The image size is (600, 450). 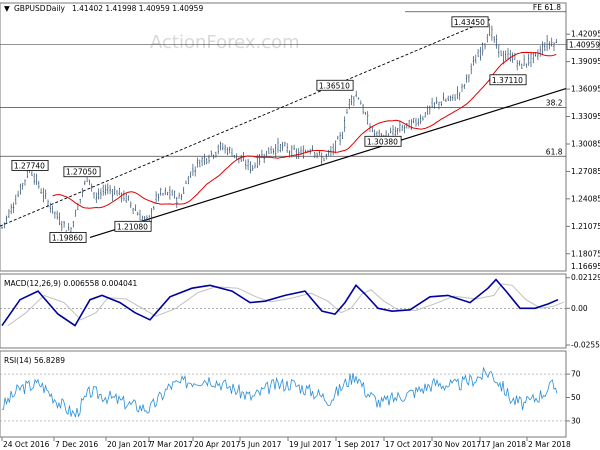 I want to click on rsi-axis: 70 50 30, so click(x=573, y=397).